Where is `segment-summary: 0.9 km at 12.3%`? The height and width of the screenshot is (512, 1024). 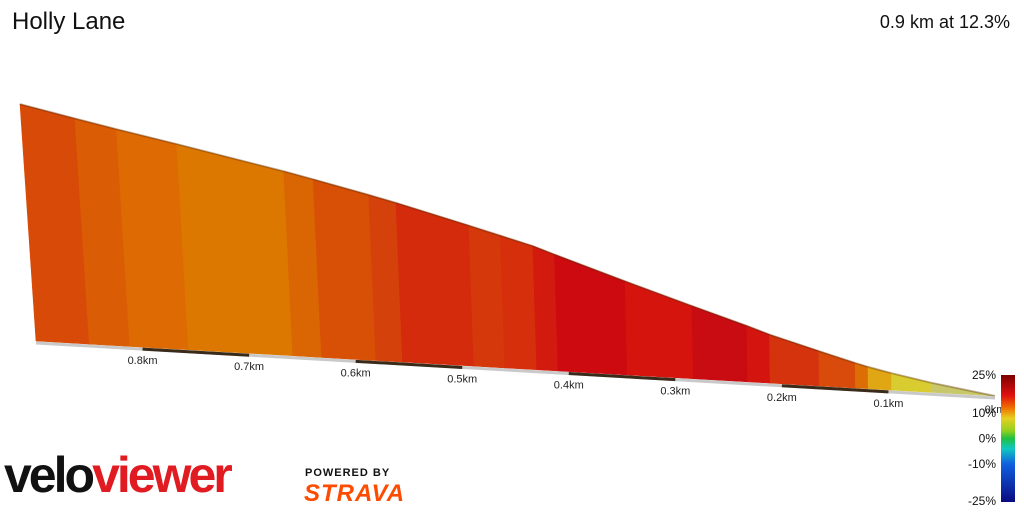
segment-summary: 0.9 km at 12.3% is located at coordinates (944, 22).